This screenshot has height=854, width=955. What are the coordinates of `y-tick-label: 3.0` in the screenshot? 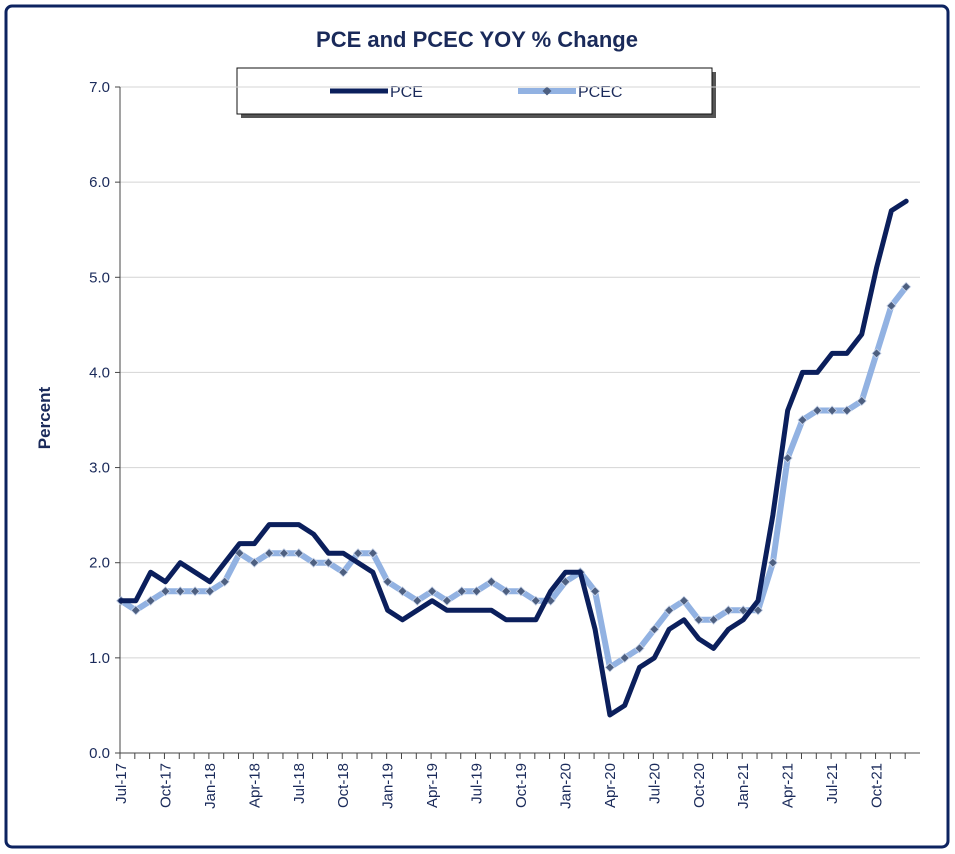 It's located at (99, 468).